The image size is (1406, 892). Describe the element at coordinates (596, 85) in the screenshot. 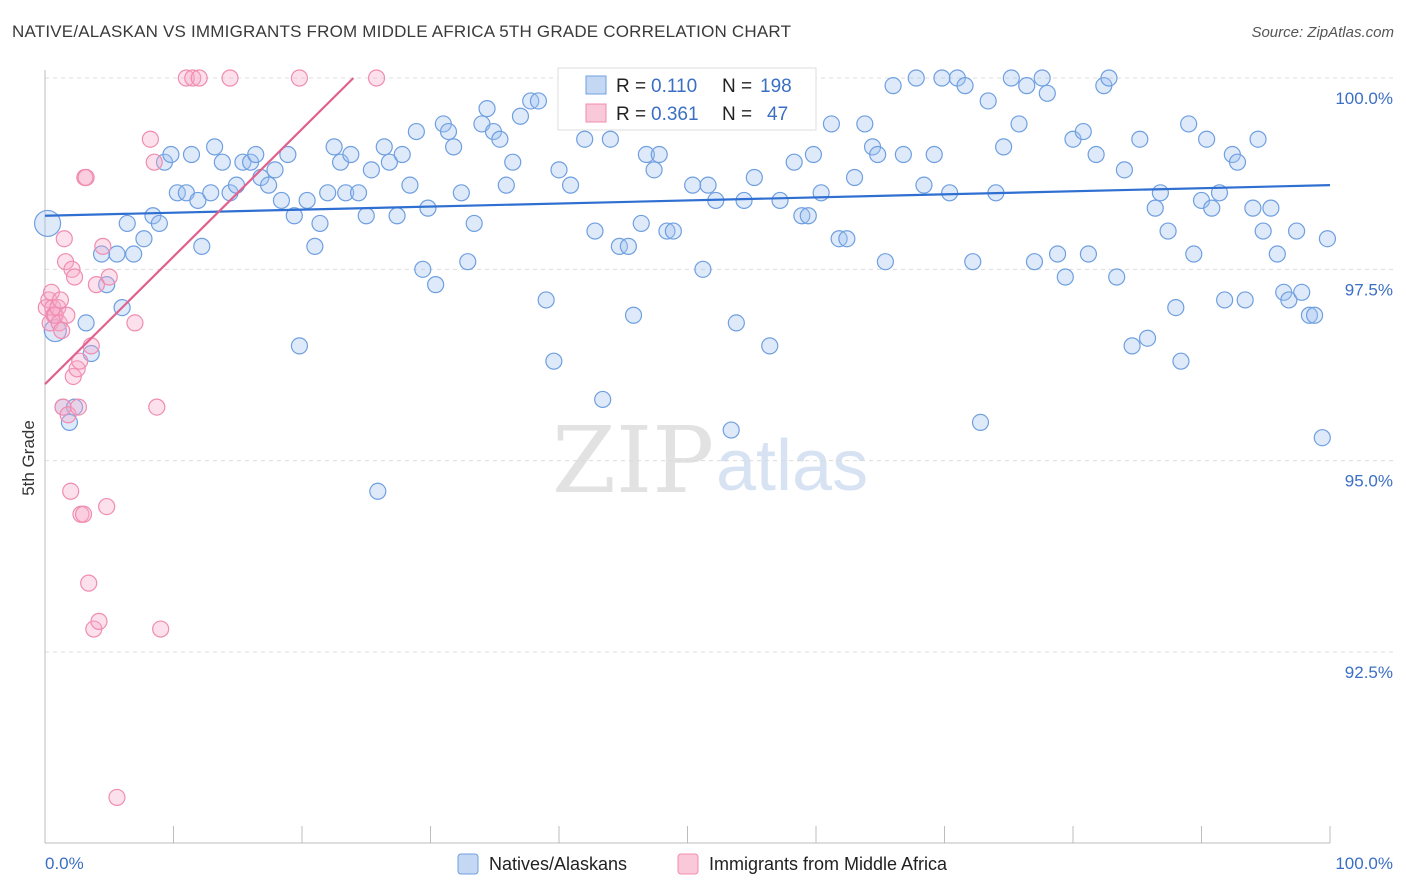

I see `legend-swatch-blue` at that location.